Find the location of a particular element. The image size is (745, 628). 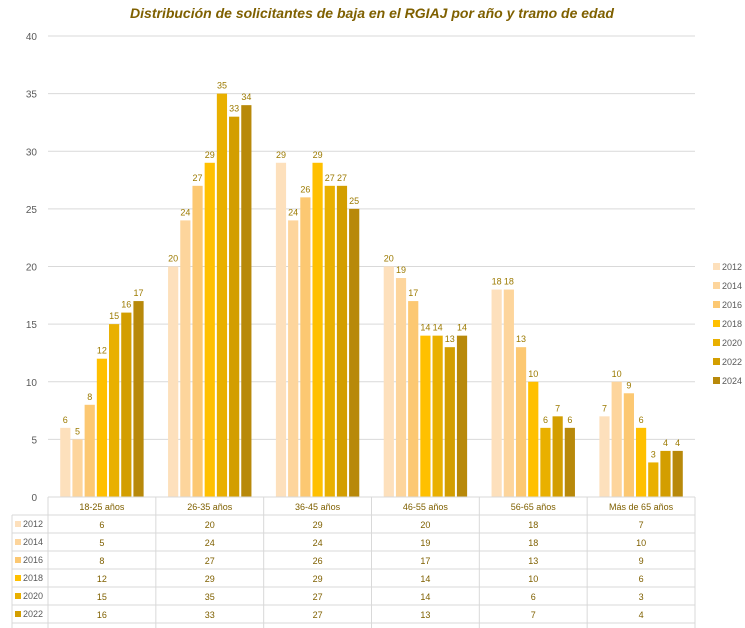

table-cell: 9 is located at coordinates (641, 561).